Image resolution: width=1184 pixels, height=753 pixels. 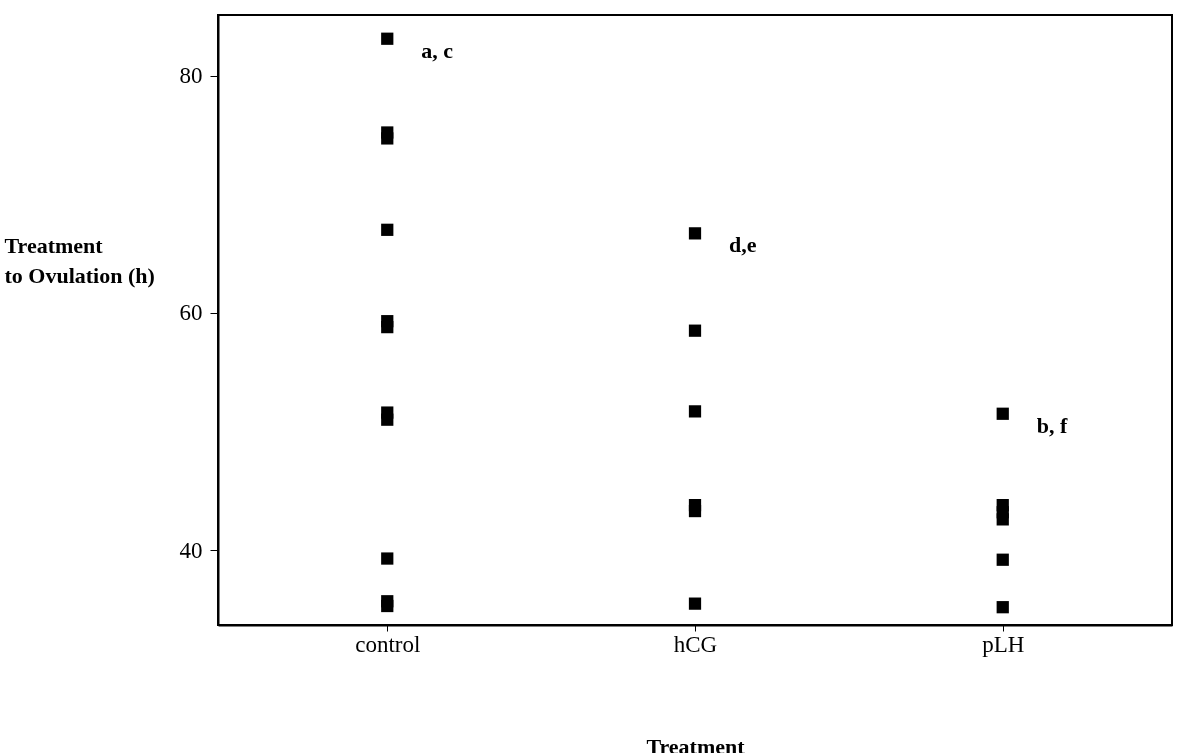 What do you see at coordinates (1052, 425) in the screenshot?
I see `annotation: b, f` at bounding box center [1052, 425].